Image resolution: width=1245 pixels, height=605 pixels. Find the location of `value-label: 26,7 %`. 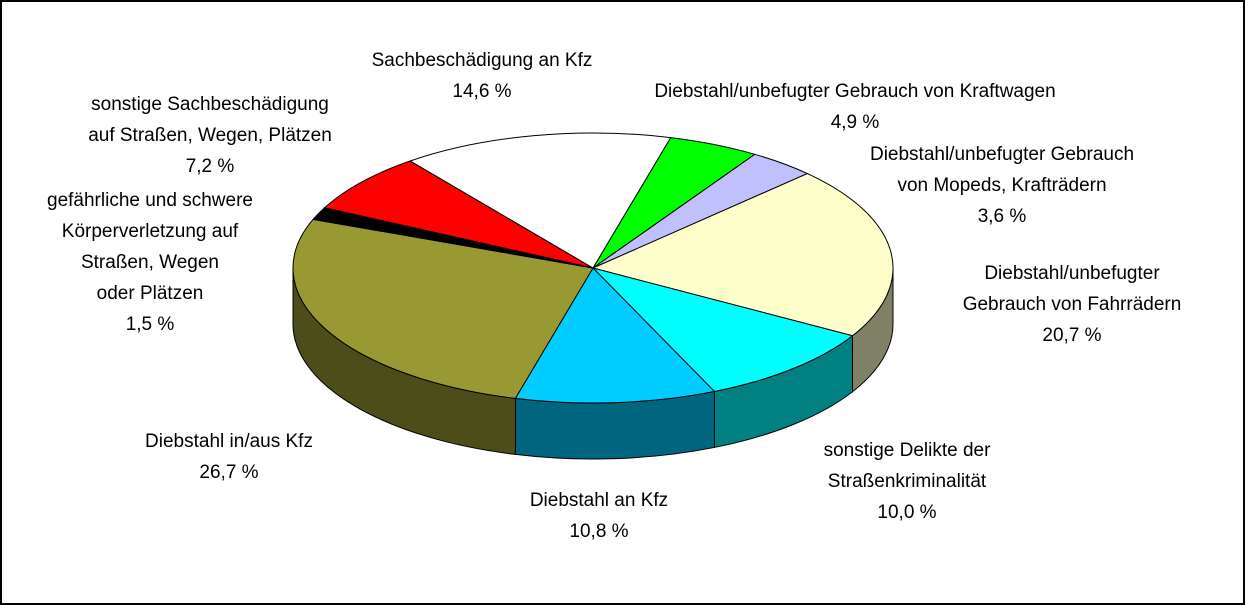

value-label: 26,7 % is located at coordinates (229, 472).